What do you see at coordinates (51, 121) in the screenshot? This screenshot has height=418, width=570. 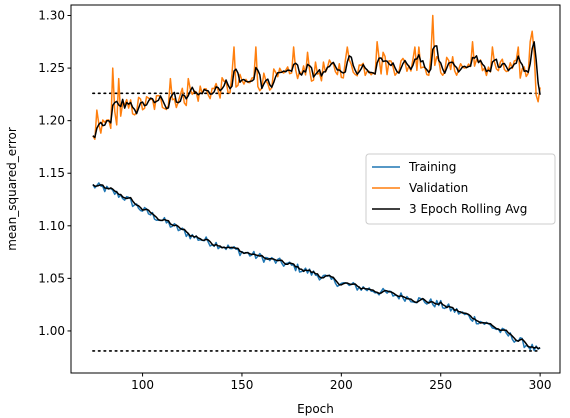 I see `y-tick-label: 1.20` at bounding box center [51, 121].